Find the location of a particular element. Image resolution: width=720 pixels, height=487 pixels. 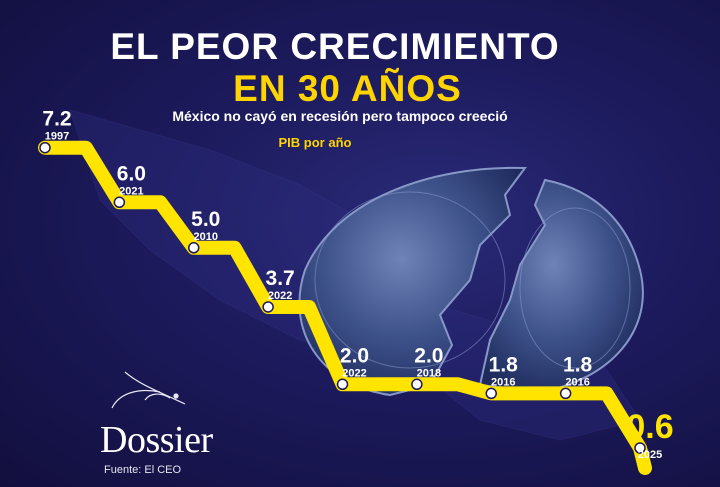

year-label-1: 1997 is located at coordinates (57, 137).